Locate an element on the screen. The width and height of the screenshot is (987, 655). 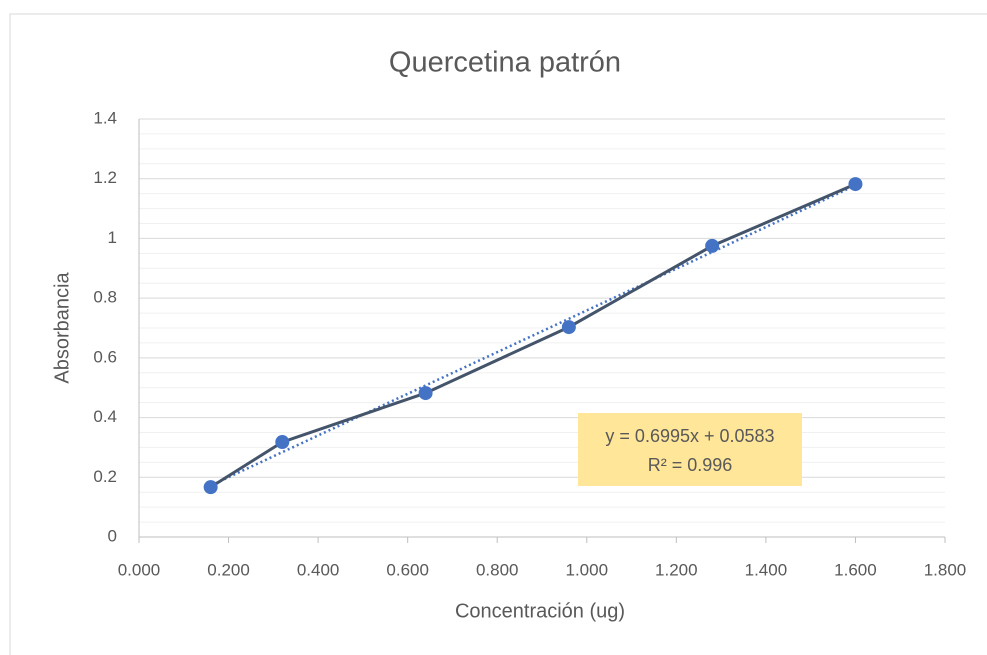
y-tick-label: 1 is located at coordinates (112, 237).